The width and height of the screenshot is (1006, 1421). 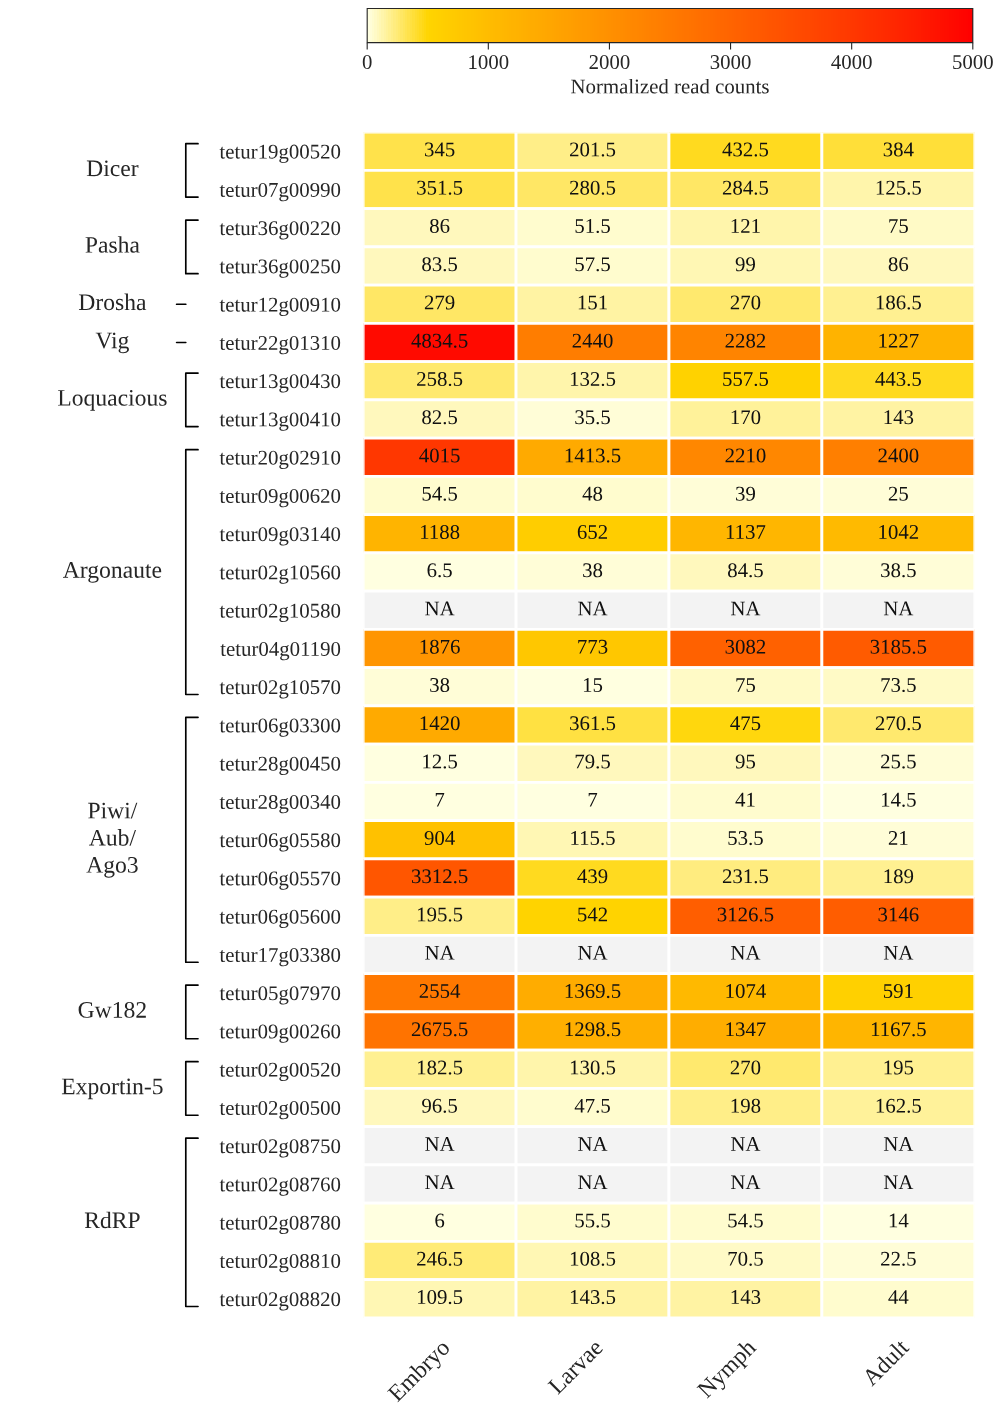 I want to click on data-label: 3146, so click(x=898, y=914).